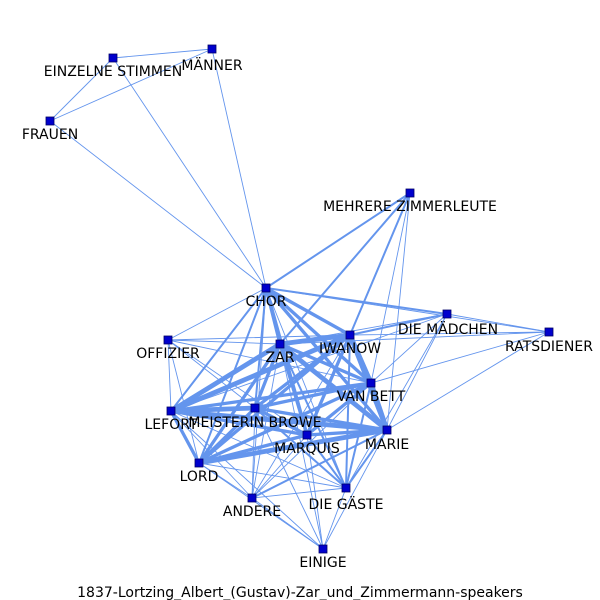 Image resolution: width=600 pixels, height=600 pixels. I want to click on edge-offizier-zar, so click(224, 342).